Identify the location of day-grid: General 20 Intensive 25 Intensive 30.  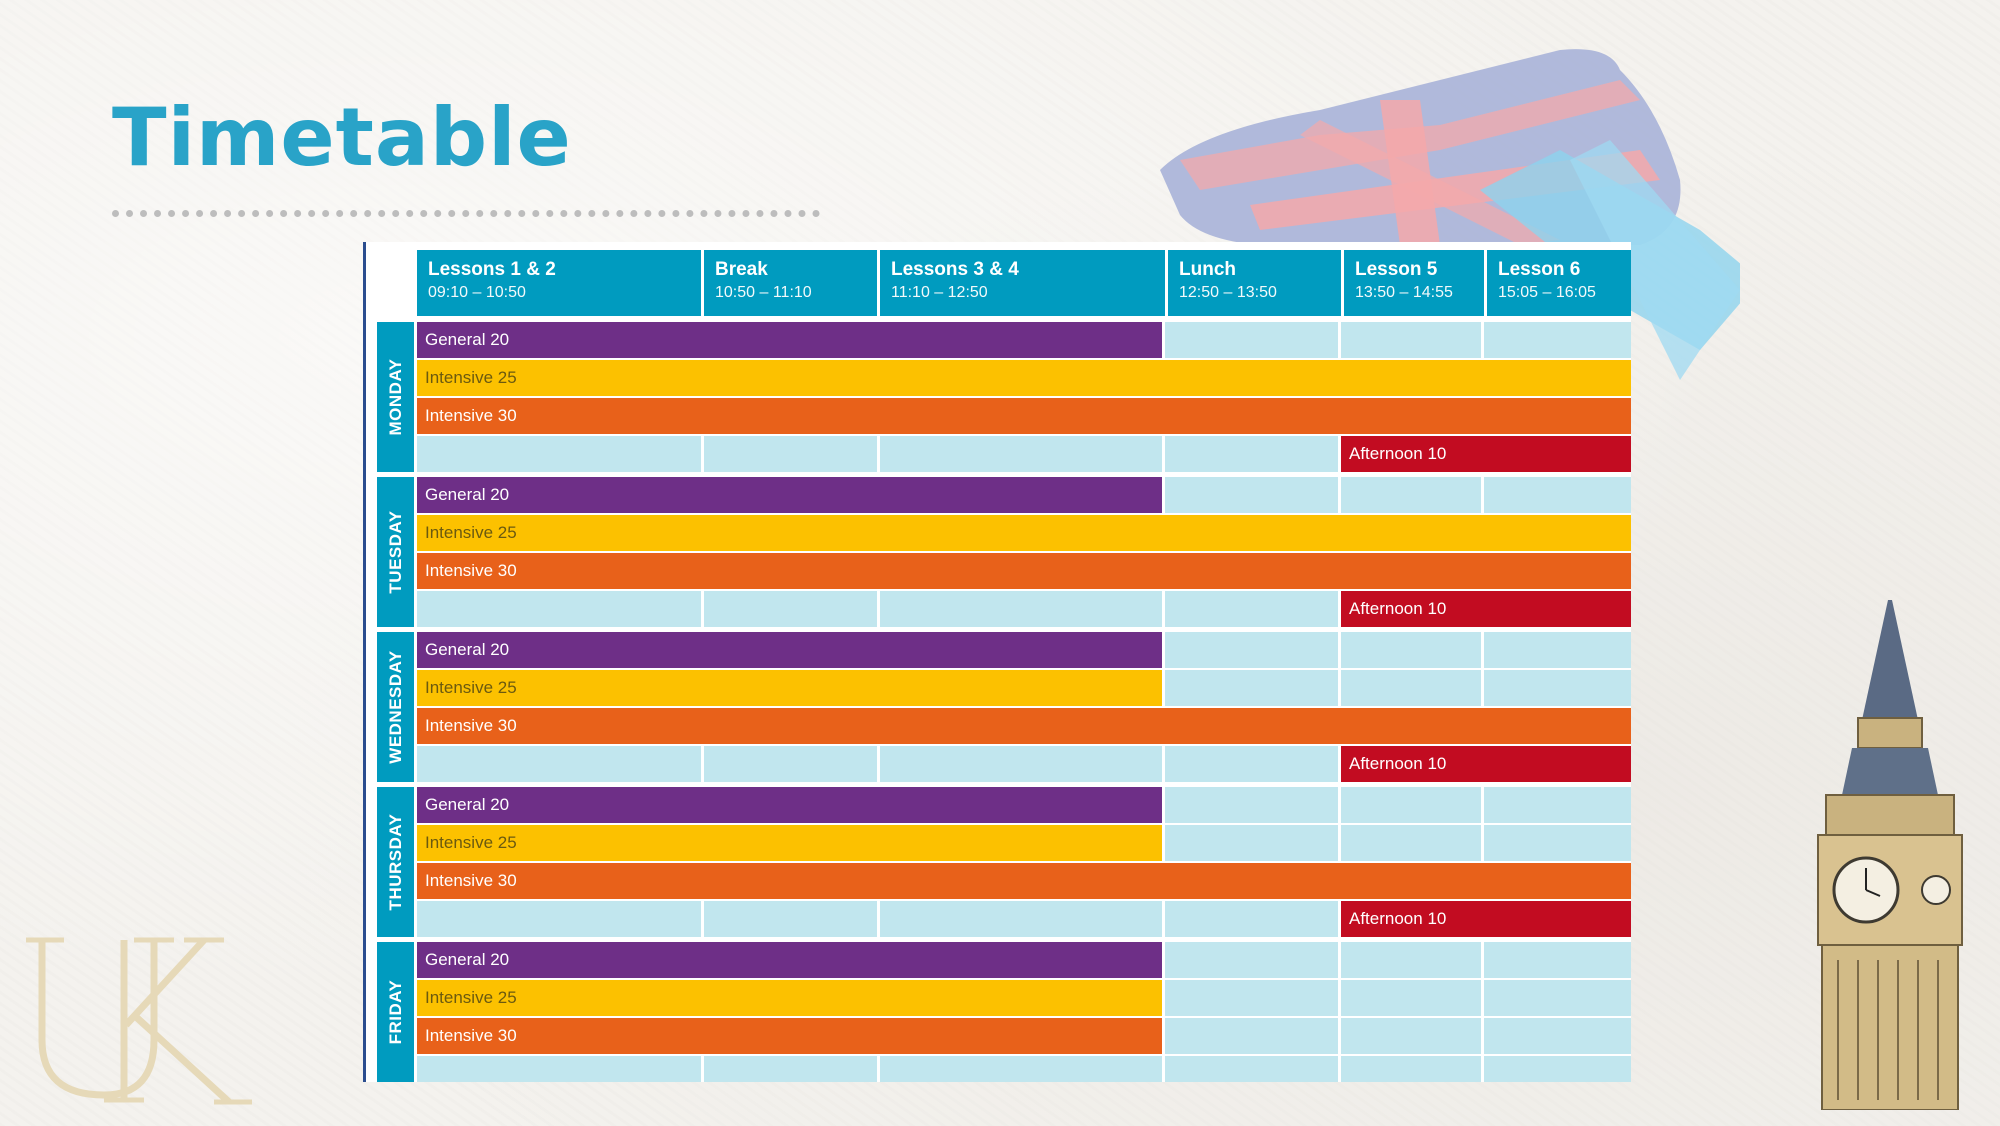
(1024, 1012).